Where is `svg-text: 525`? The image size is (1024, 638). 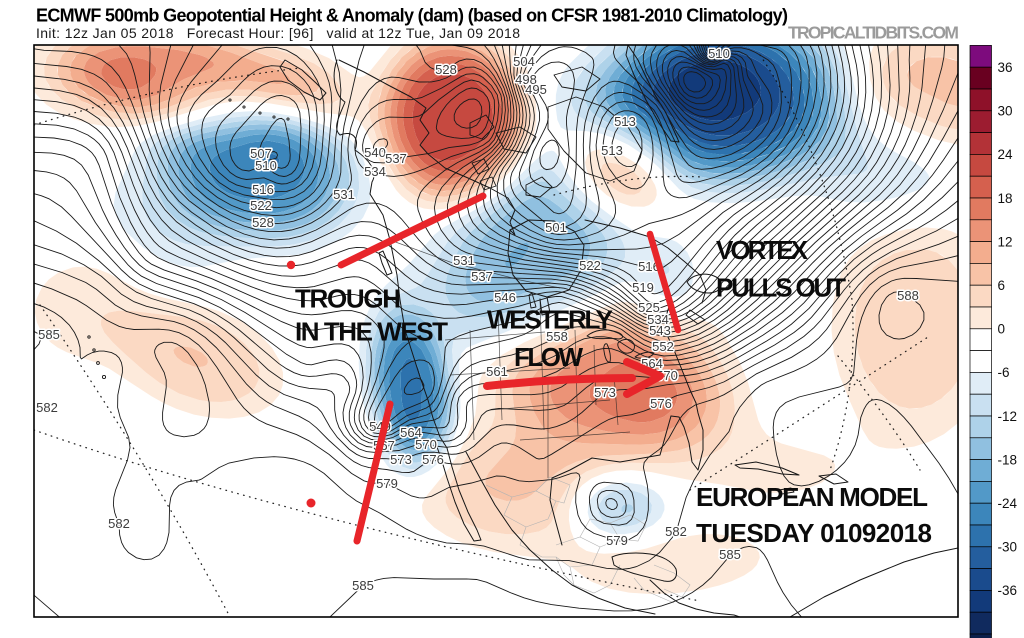 svg-text: 525 is located at coordinates (649, 307).